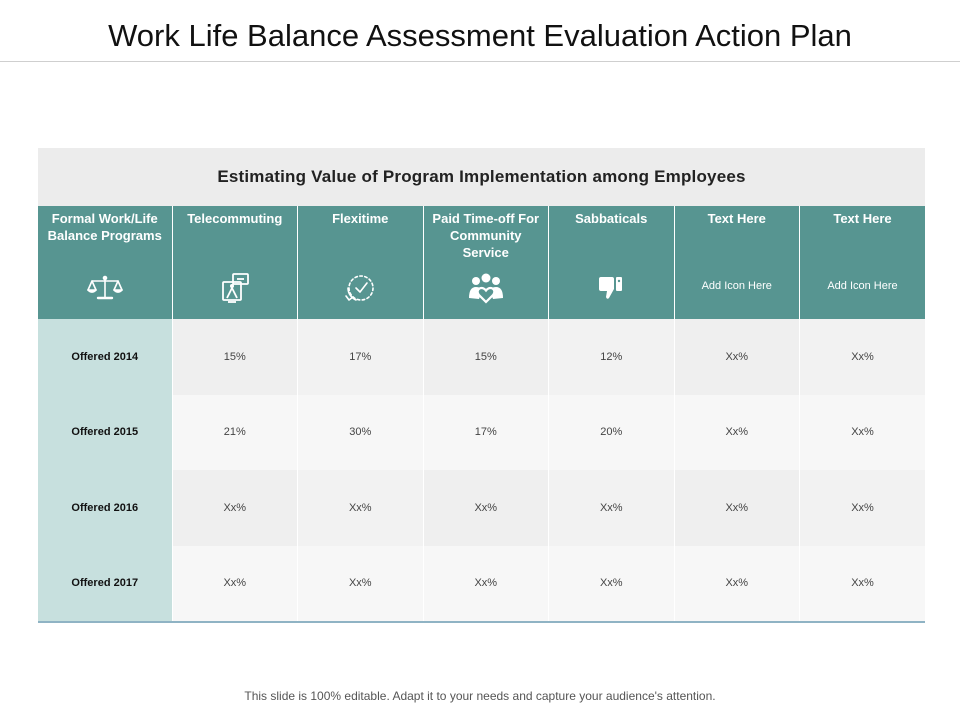 Image resolution: width=960 pixels, height=720 pixels. What do you see at coordinates (360, 262) in the screenshot?
I see `column-header-flexitime: Flexitime` at bounding box center [360, 262].